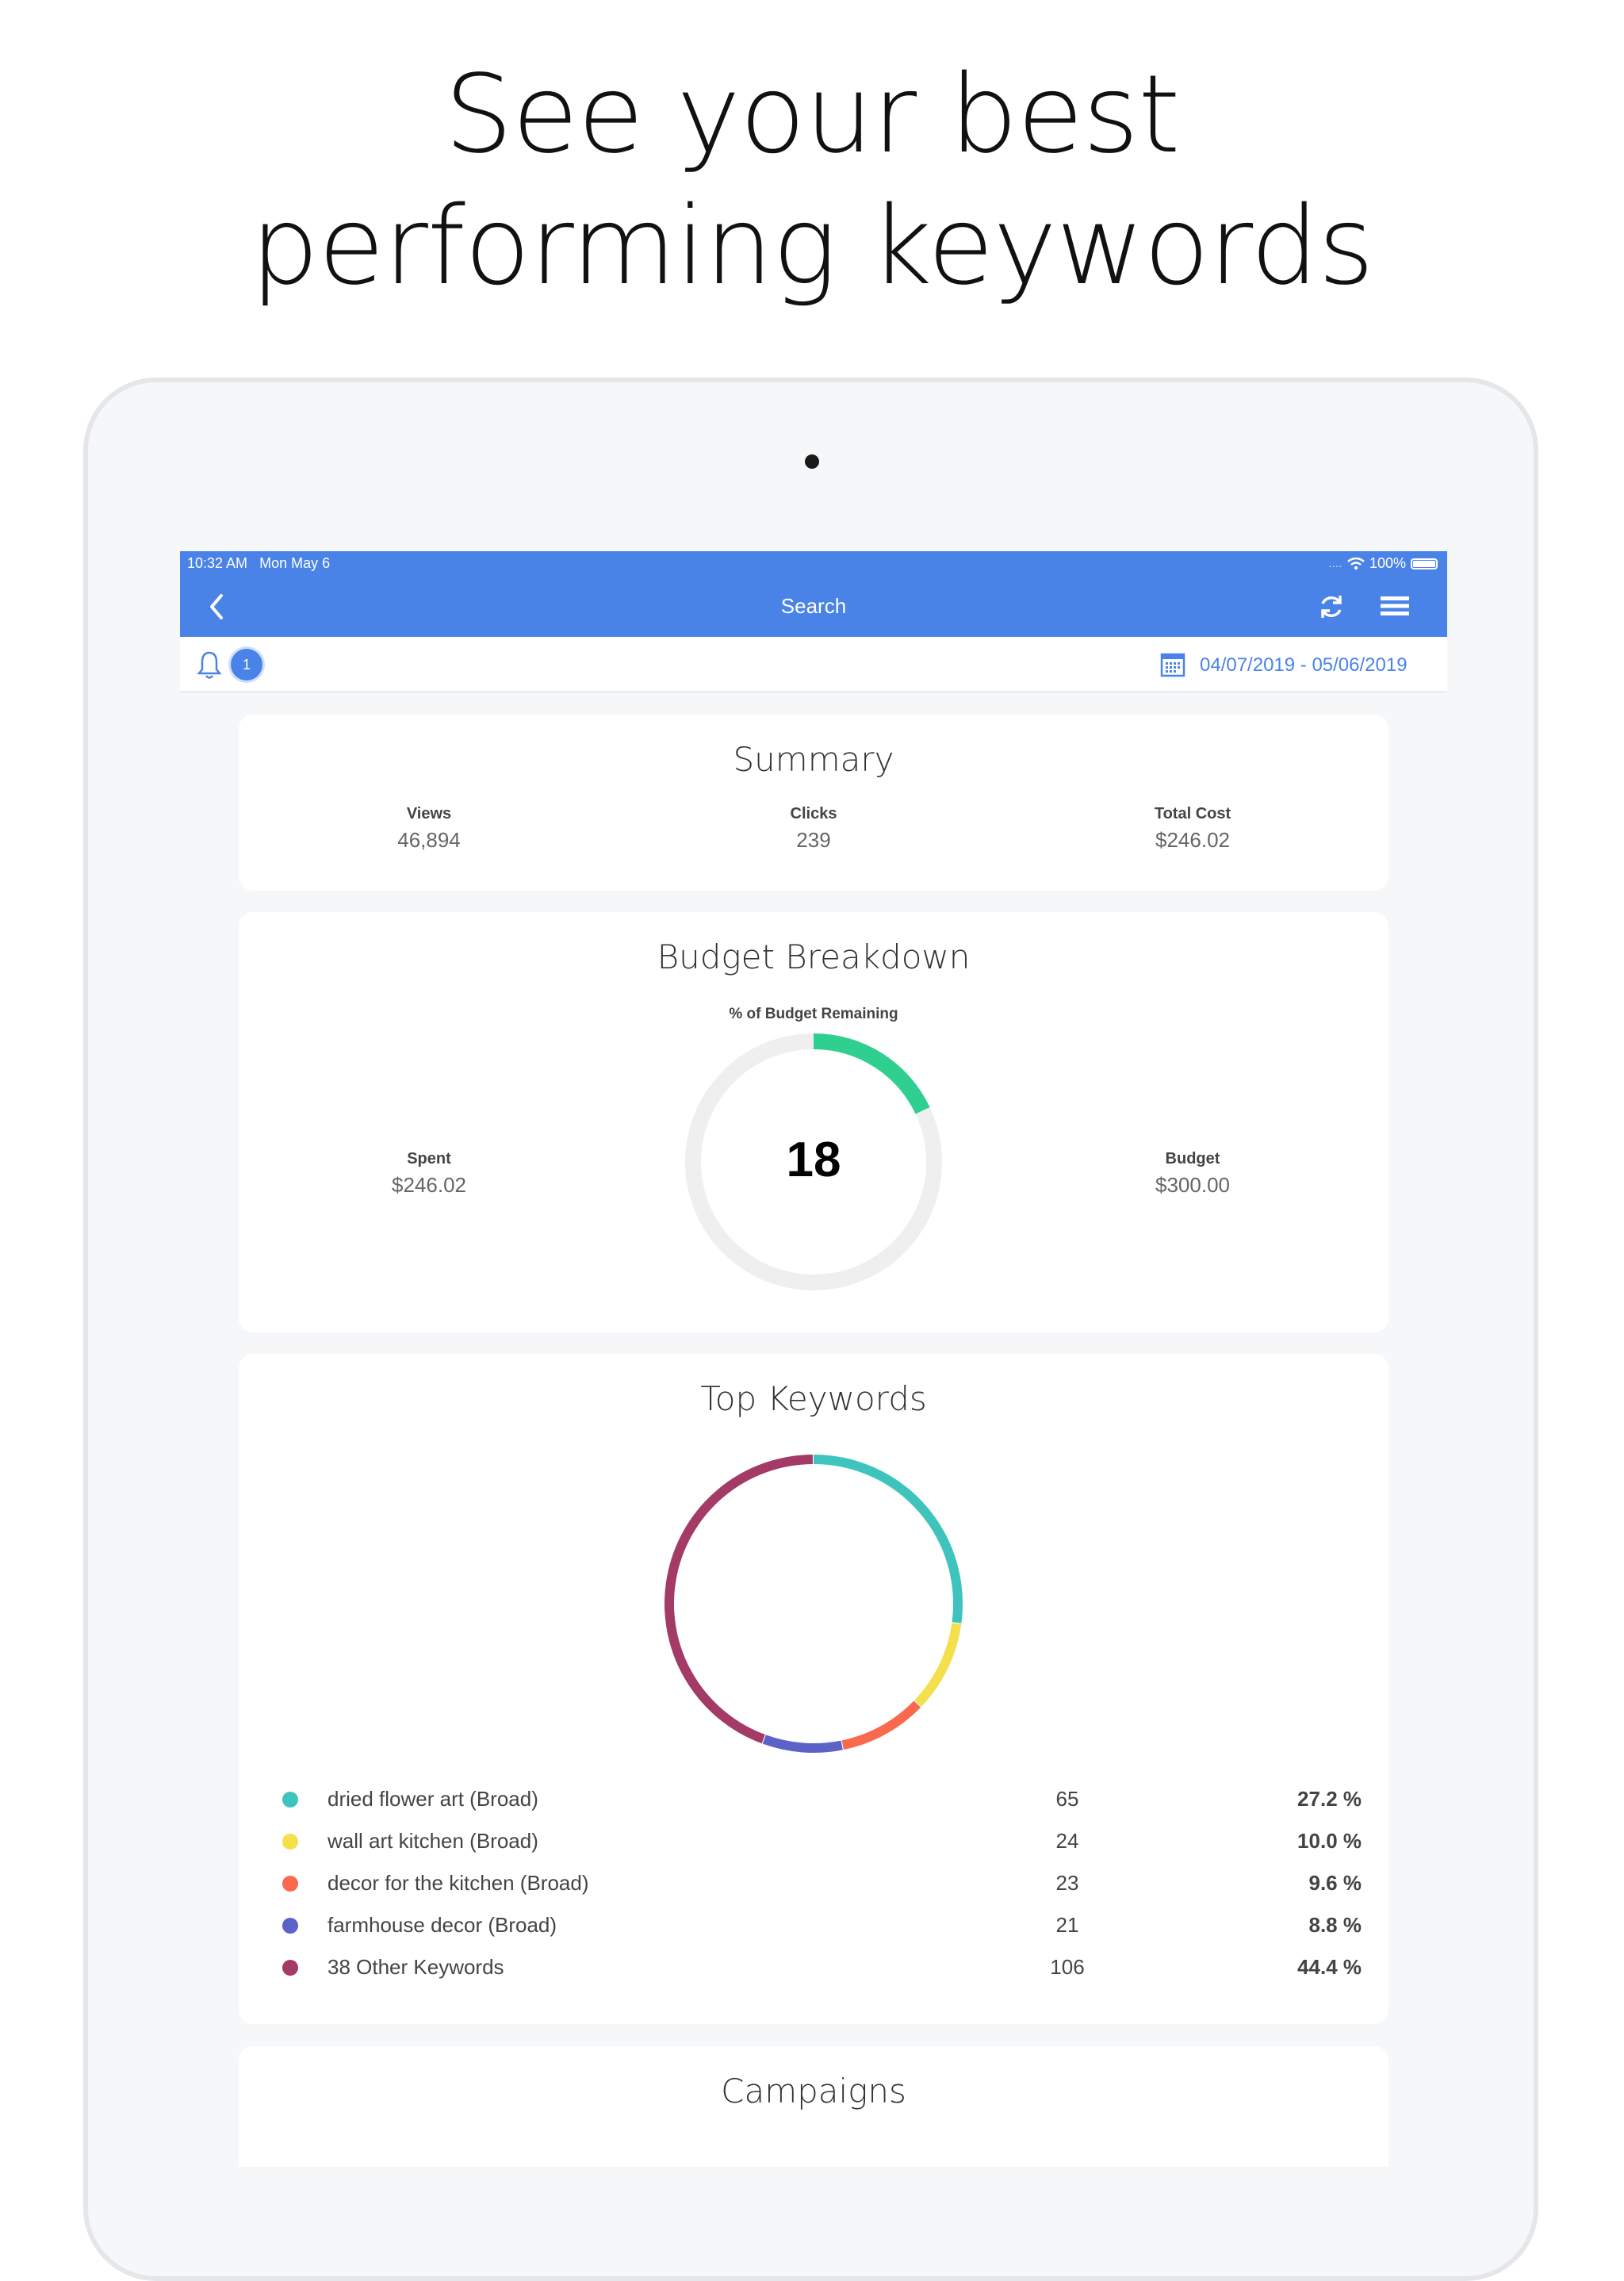  What do you see at coordinates (813, 1882) in the screenshot?
I see `legend-item: decor for the kitchen (Broad) 23 9.6 %` at bounding box center [813, 1882].